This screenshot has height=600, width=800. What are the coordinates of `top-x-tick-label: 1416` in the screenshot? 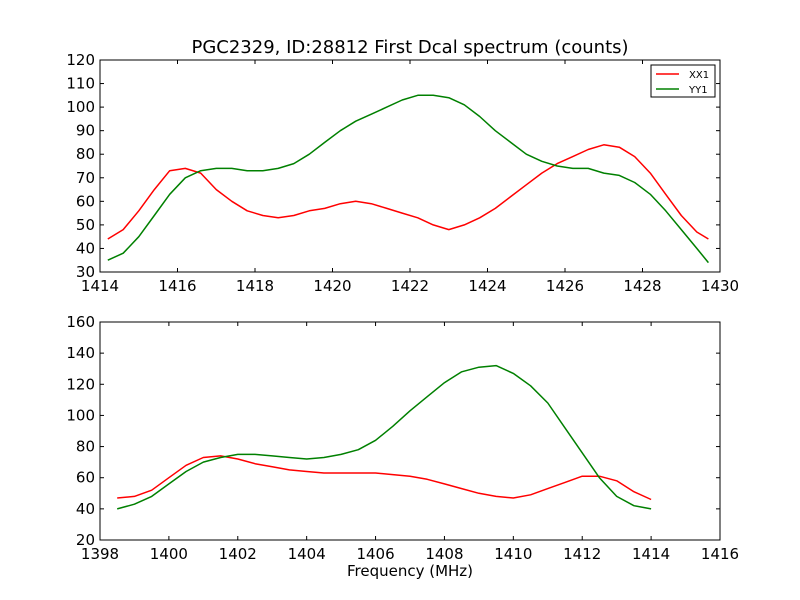 It's located at (177, 286).